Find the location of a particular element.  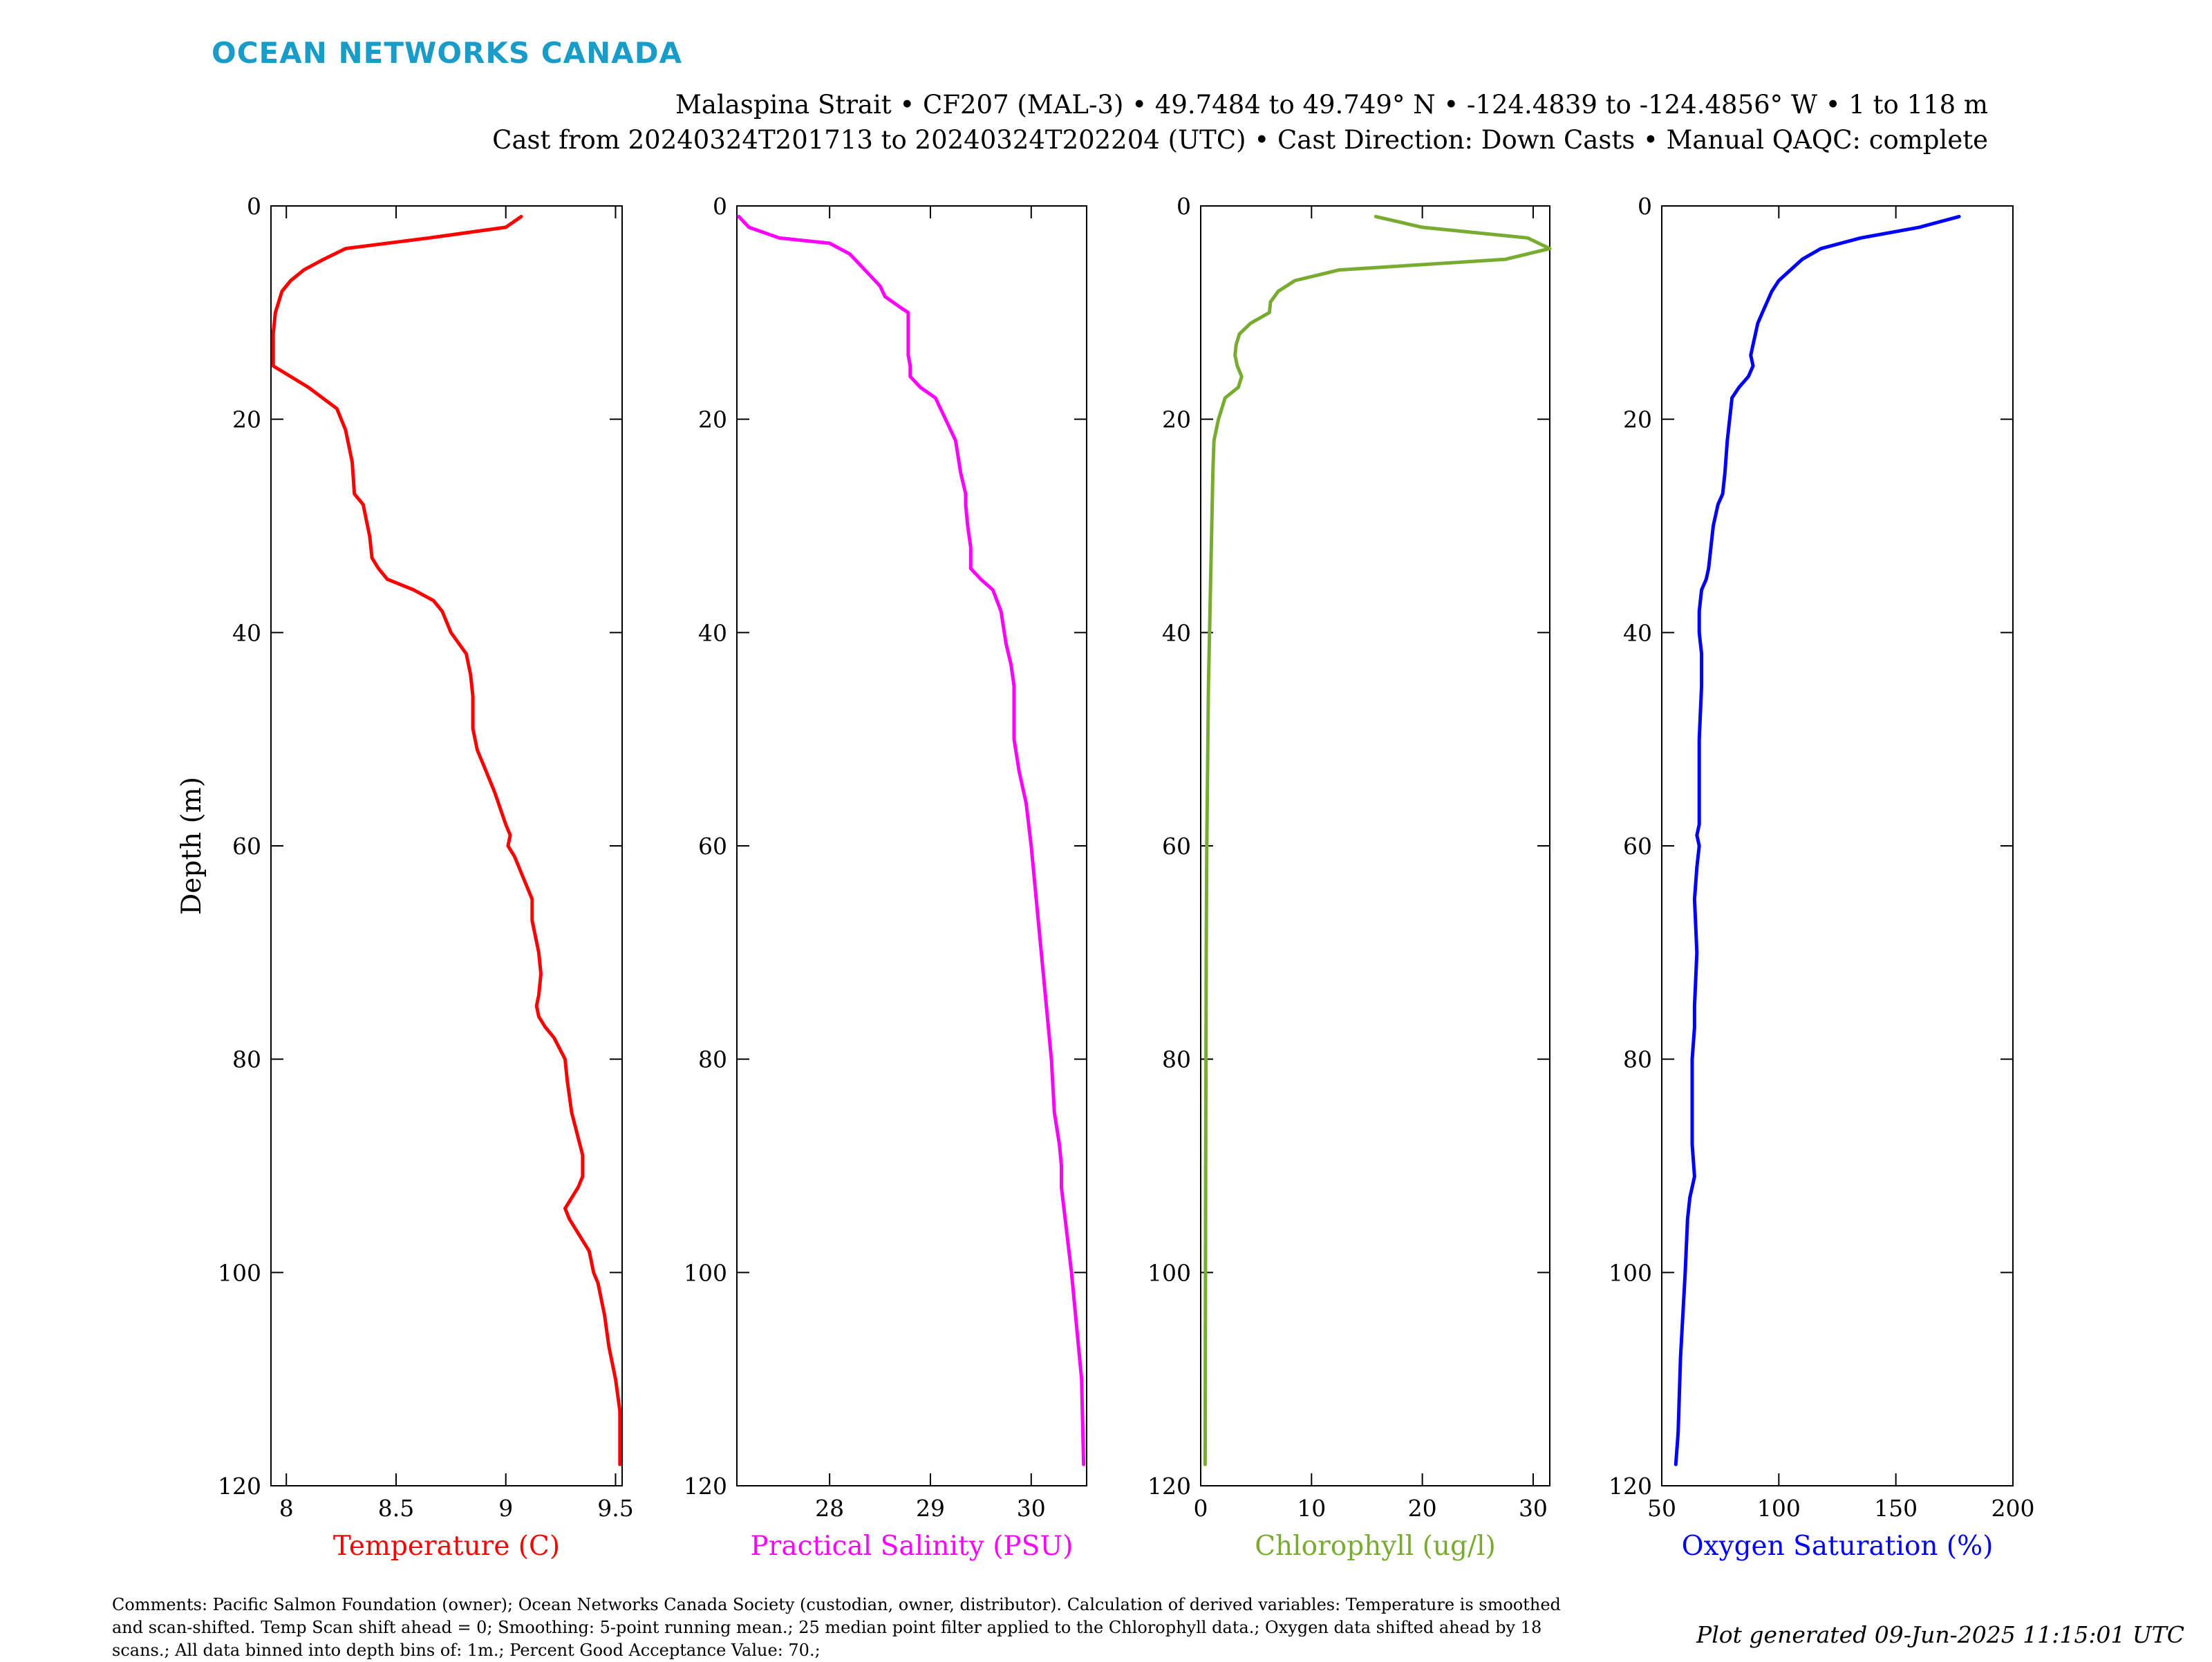

x-tick-label: 100 is located at coordinates (1779, 1508).